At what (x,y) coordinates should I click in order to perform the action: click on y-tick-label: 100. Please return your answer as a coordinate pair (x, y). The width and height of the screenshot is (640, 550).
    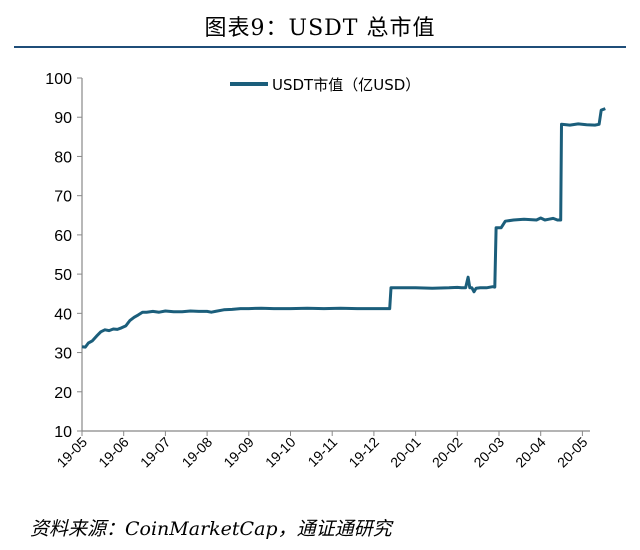
    Looking at the image, I should click on (58, 79).